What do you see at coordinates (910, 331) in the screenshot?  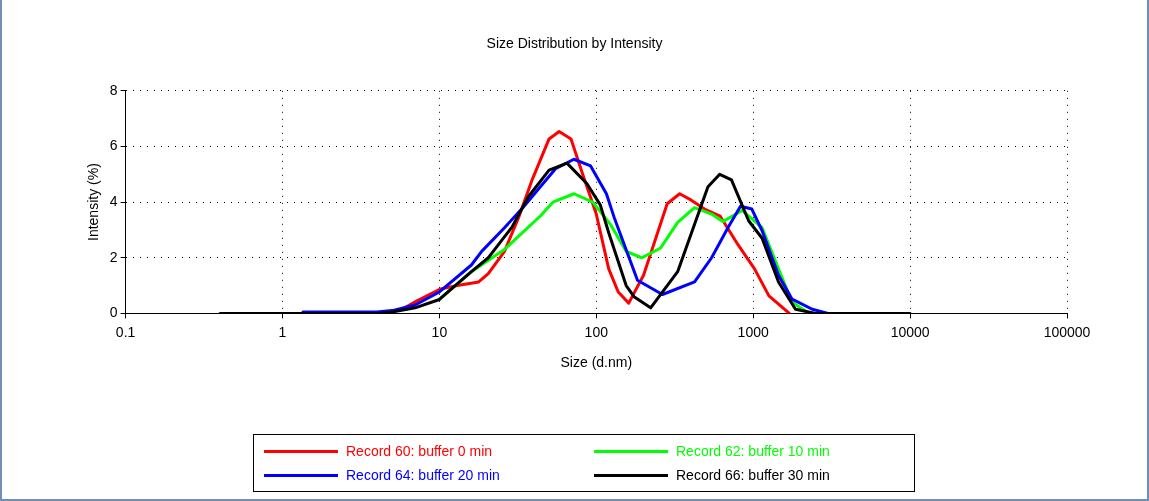 I see `x-tick-label: 10000` at bounding box center [910, 331].